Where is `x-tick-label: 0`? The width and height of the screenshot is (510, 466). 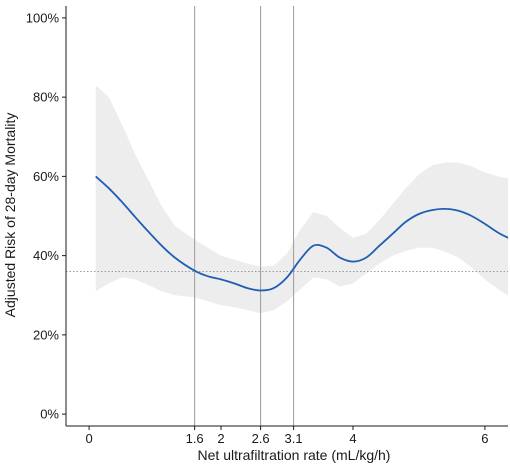 x-tick-label: 0 is located at coordinates (88, 438).